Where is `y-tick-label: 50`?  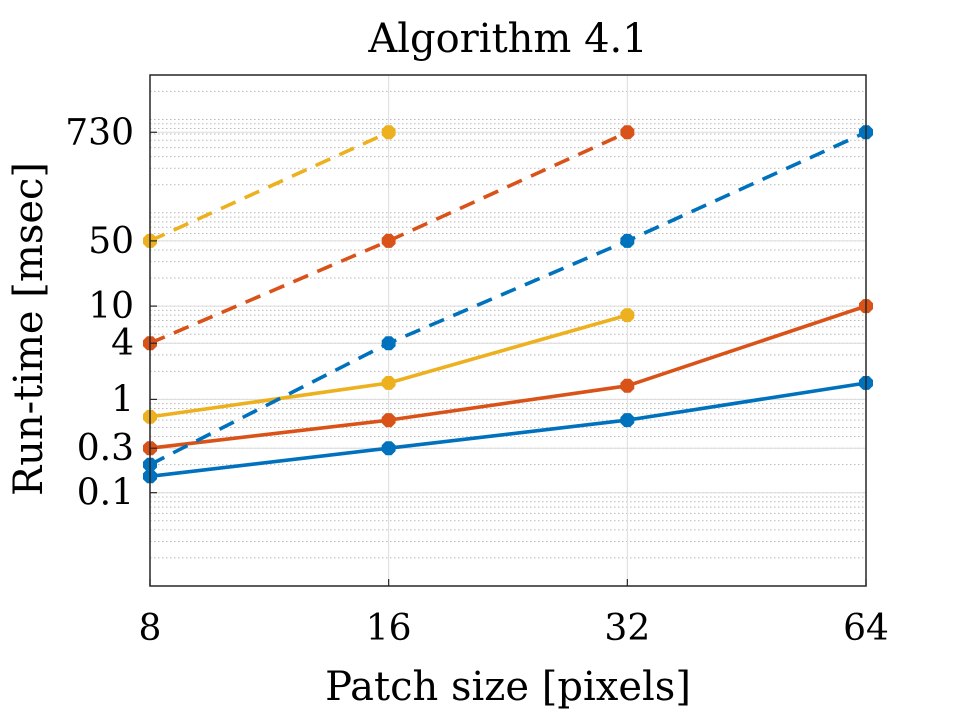 y-tick-label: 50 is located at coordinates (111, 241).